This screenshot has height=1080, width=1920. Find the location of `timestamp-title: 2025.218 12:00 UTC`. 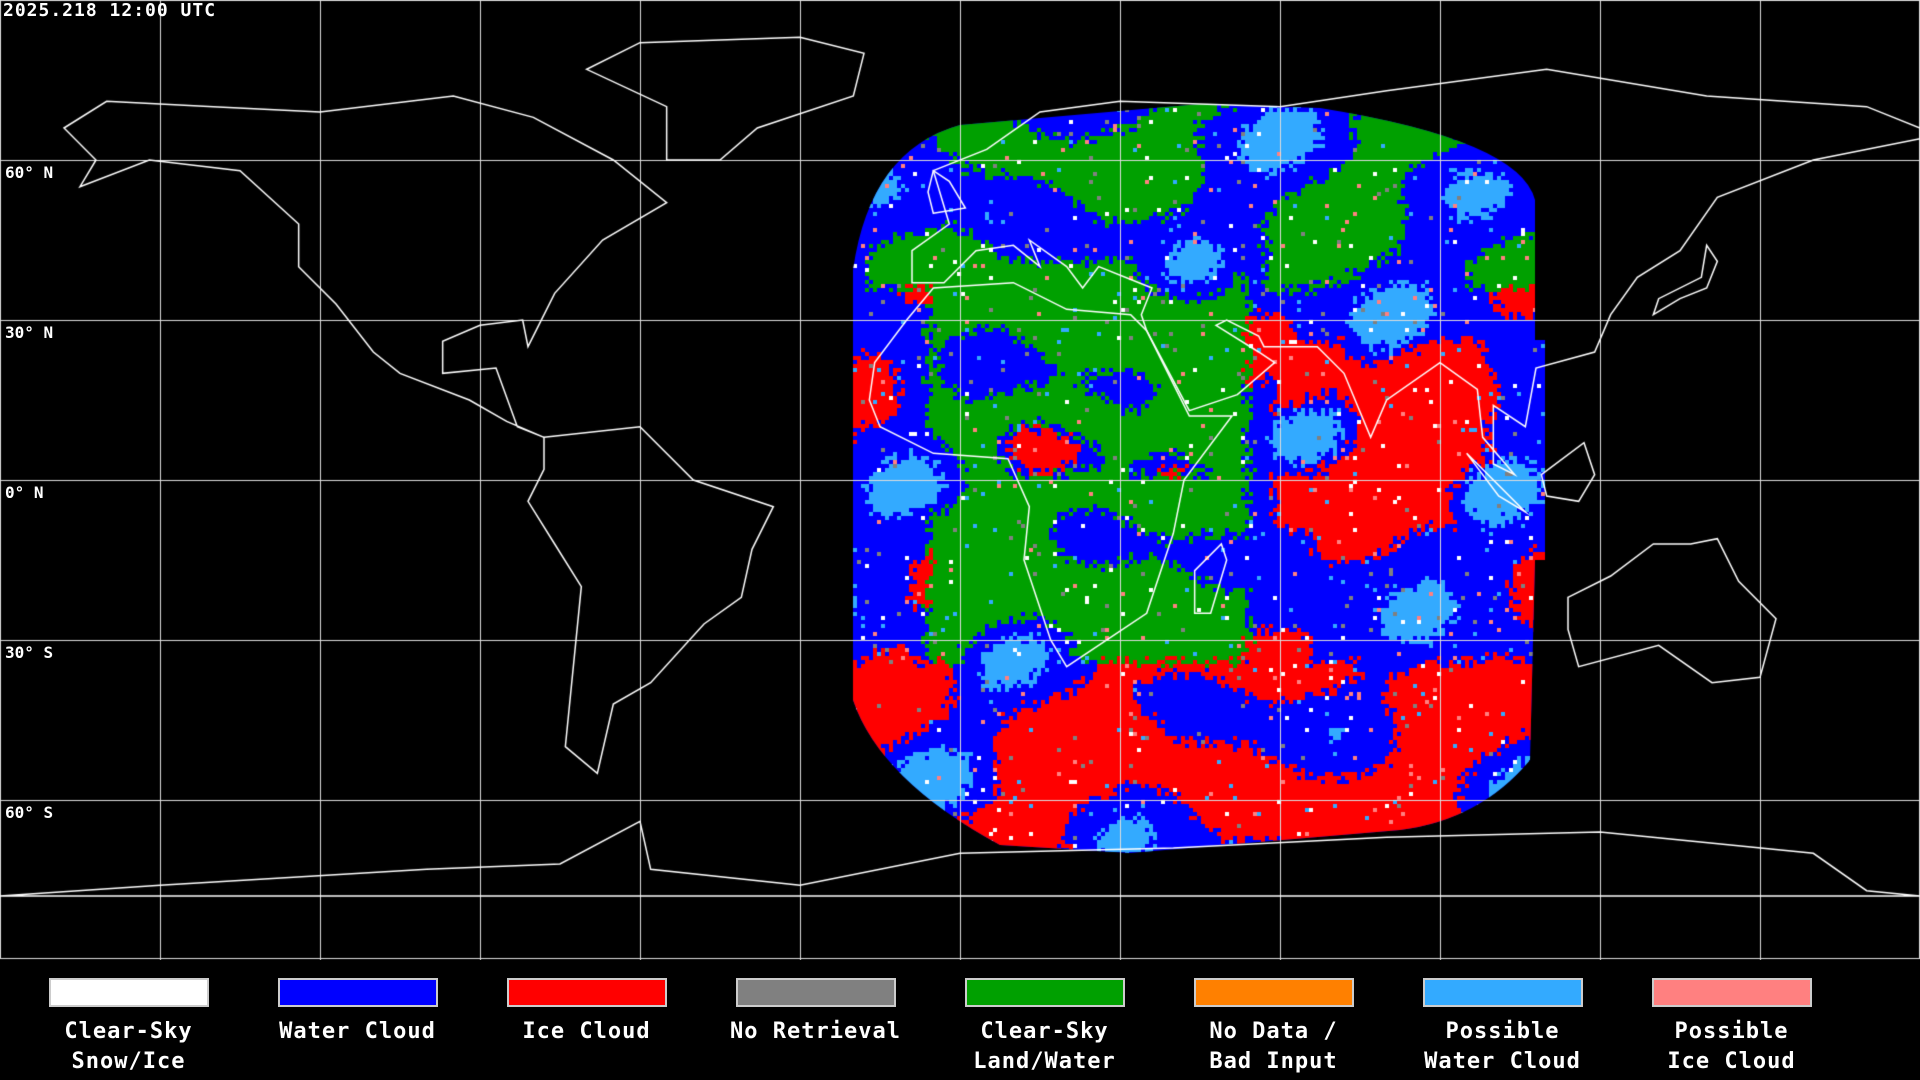

timestamp-title: 2025.218 12:00 UTC is located at coordinates (110, 10).